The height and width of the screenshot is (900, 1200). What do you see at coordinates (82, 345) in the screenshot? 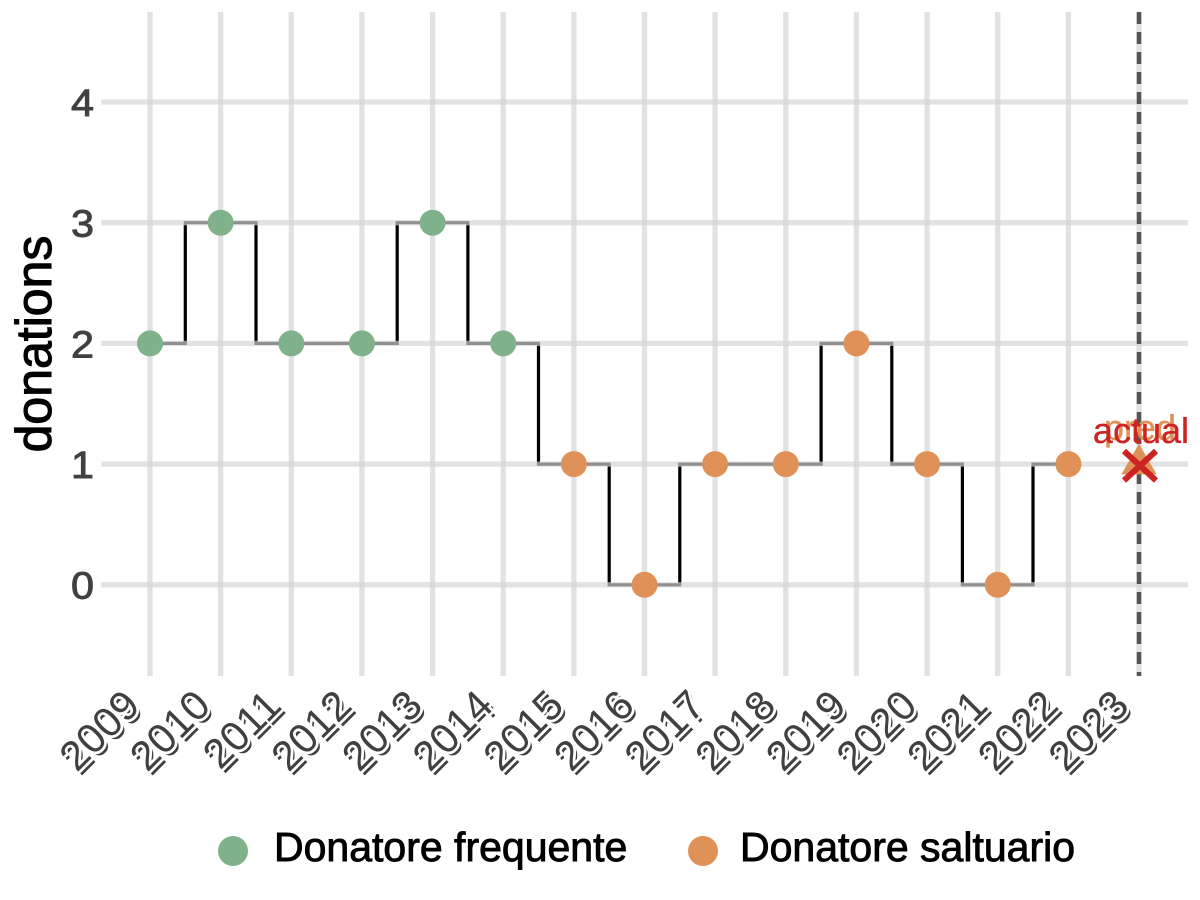
I see `svg-text: 2` at bounding box center [82, 345].